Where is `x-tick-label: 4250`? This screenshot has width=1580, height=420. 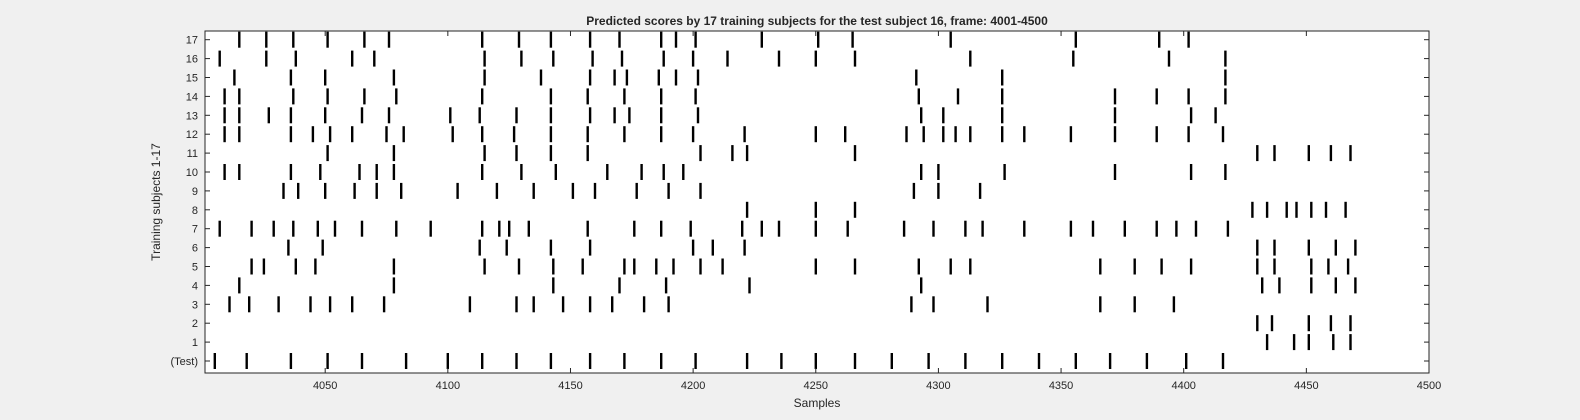
x-tick-label: 4250 is located at coordinates (816, 386).